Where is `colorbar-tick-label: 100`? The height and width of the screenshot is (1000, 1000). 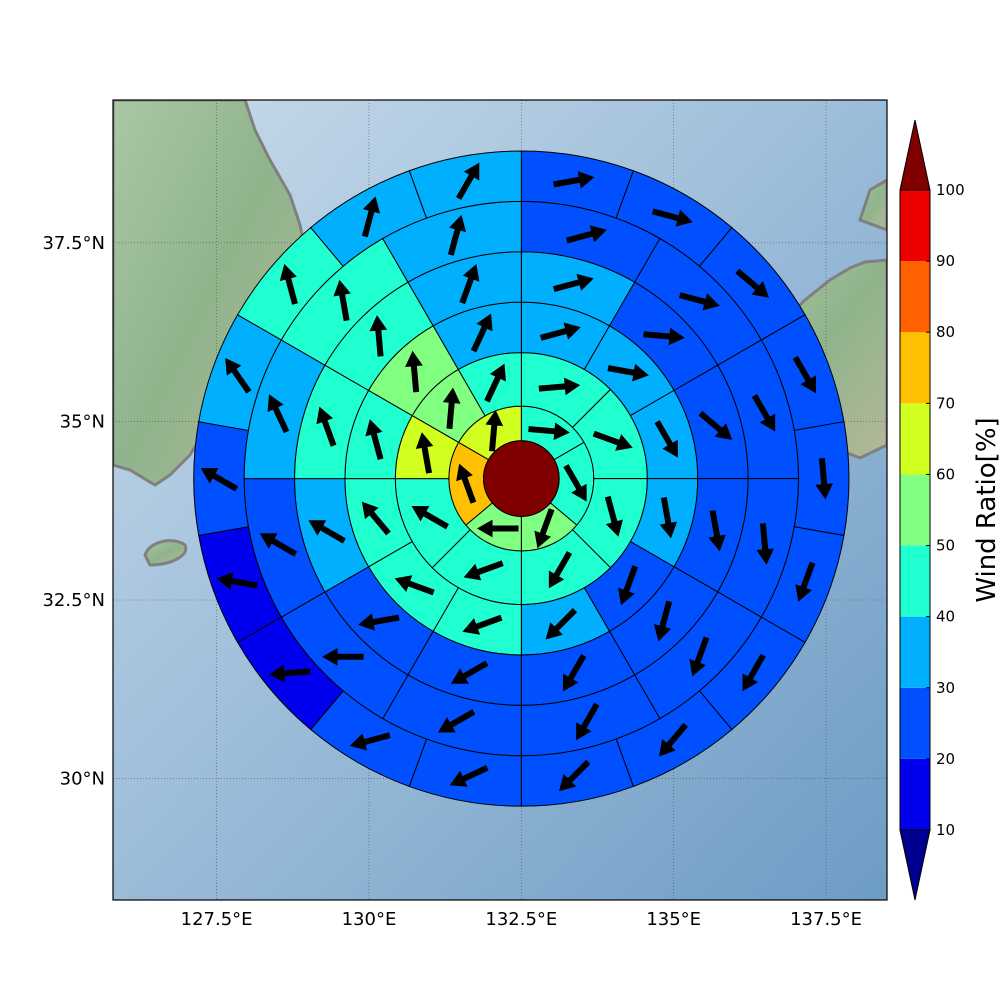
colorbar-tick-label: 100 is located at coordinates (950, 190).